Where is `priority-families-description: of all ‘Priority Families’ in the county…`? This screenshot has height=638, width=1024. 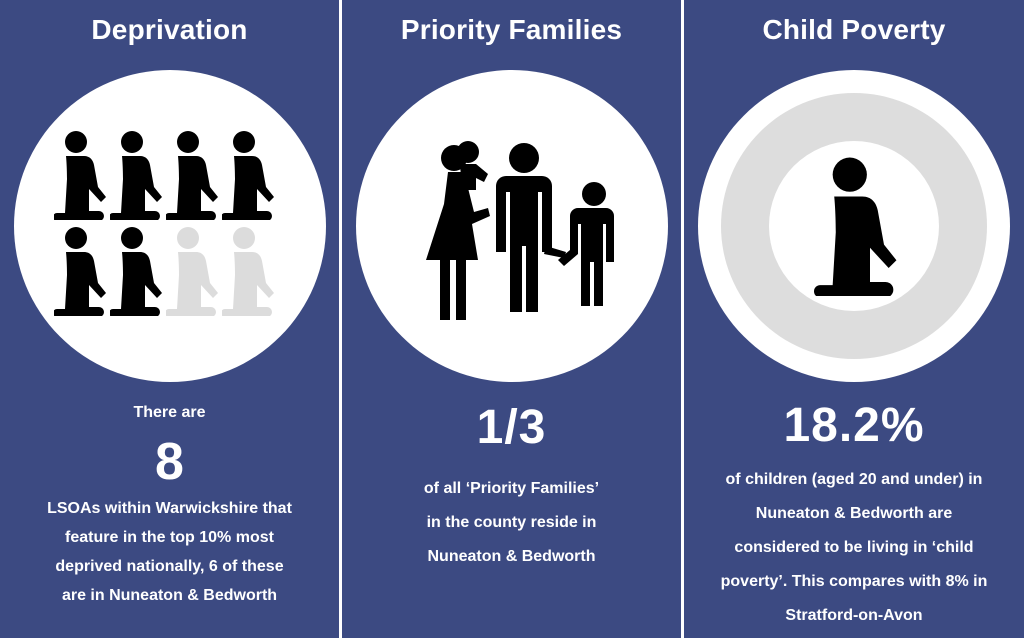 priority-families-description: of all ‘Priority Families’ in the county… is located at coordinates (511, 523).